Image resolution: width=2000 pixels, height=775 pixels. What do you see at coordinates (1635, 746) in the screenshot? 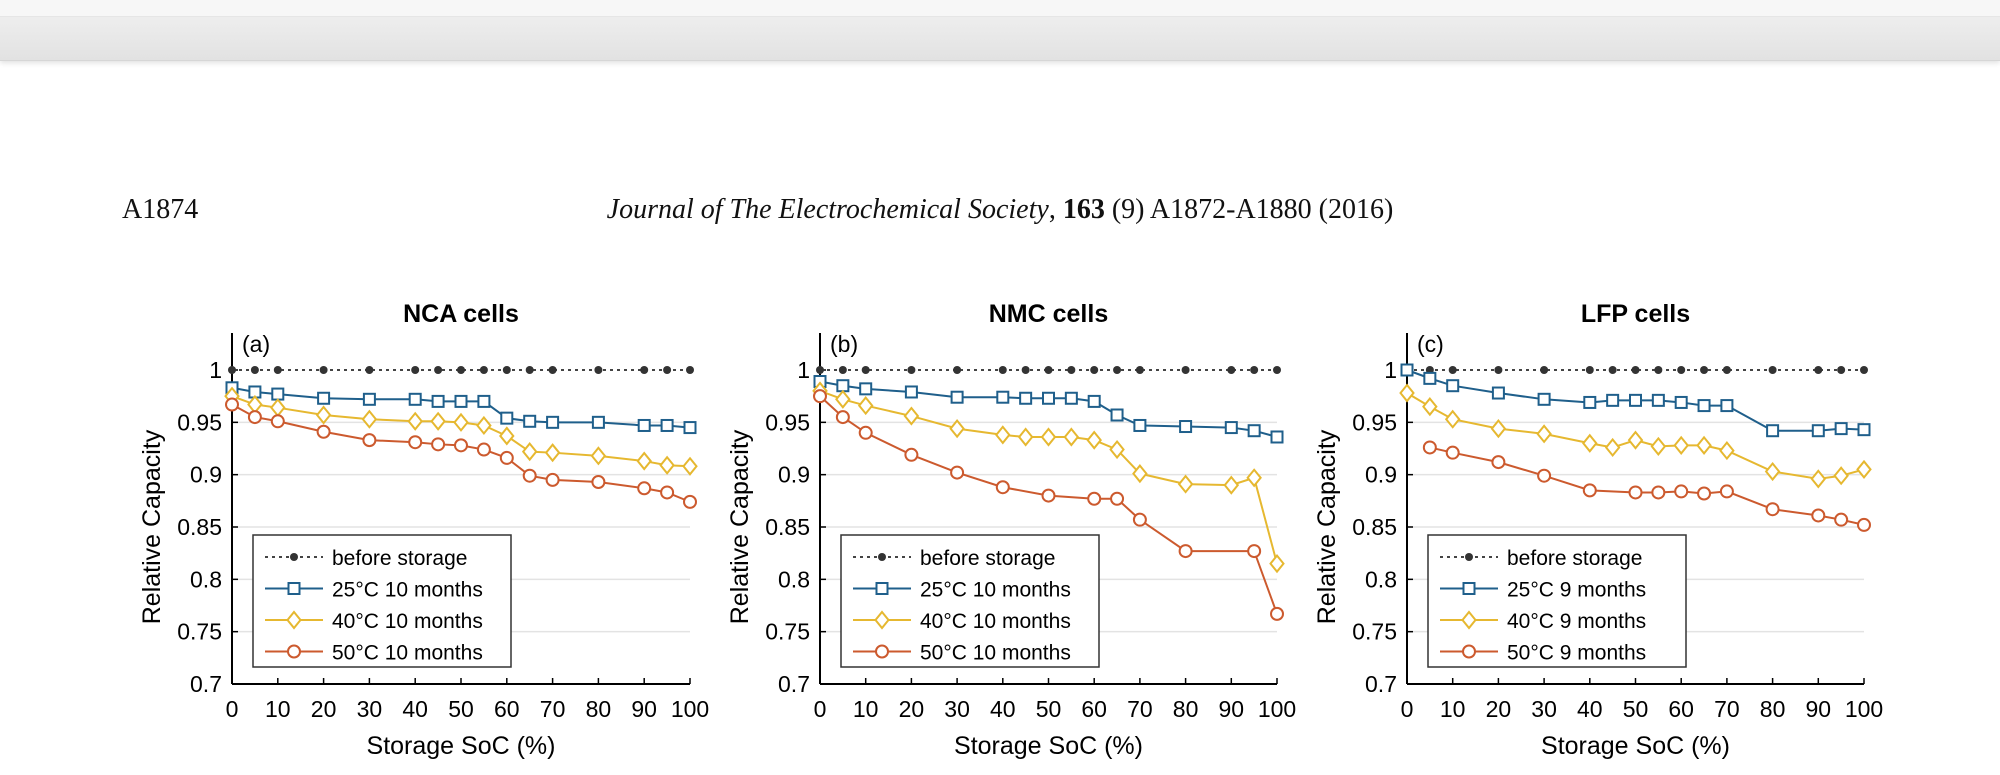
I see `x-axis-label: Storage SoC (%)` at bounding box center [1635, 746].